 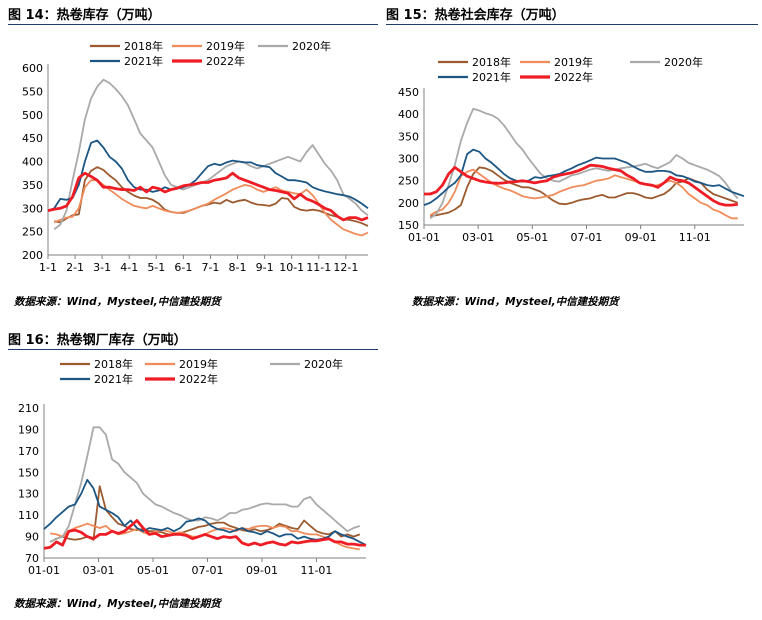 What do you see at coordinates (28, 451) in the screenshot?
I see `y-tick-label: 170` at bounding box center [28, 451].